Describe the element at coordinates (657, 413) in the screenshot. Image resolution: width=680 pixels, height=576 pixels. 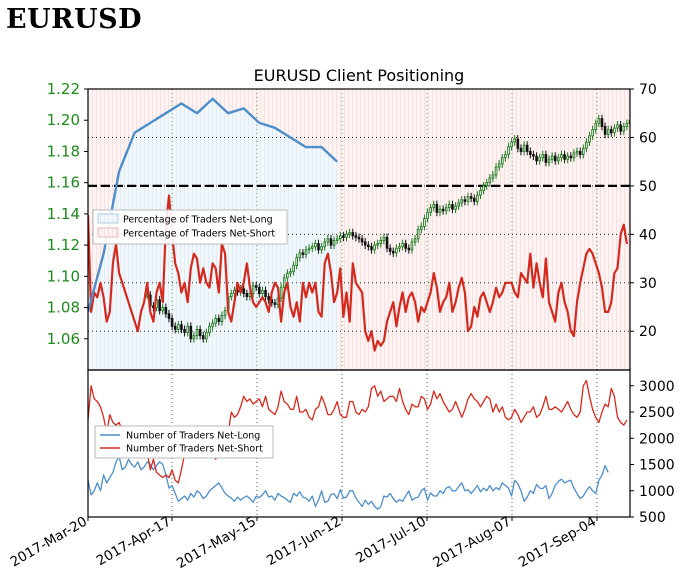
I see `bottom-right-tick-label-2500: 2500` at that location.